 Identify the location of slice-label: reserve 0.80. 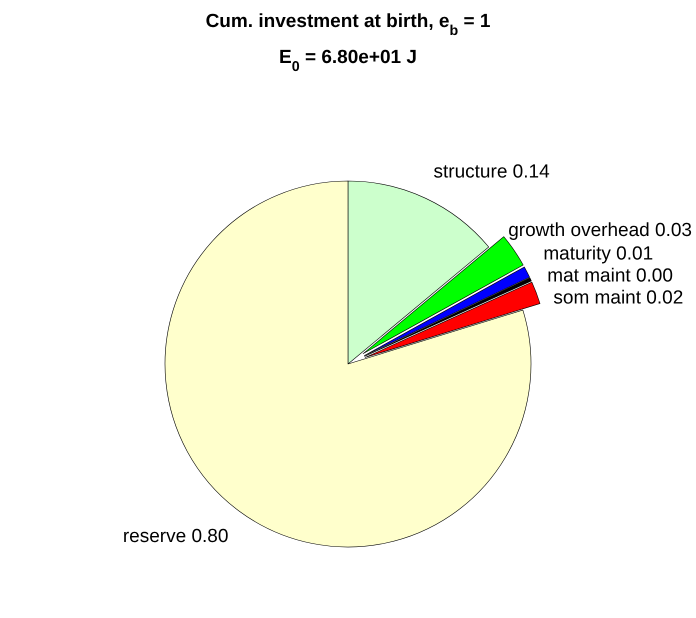
(175, 536).